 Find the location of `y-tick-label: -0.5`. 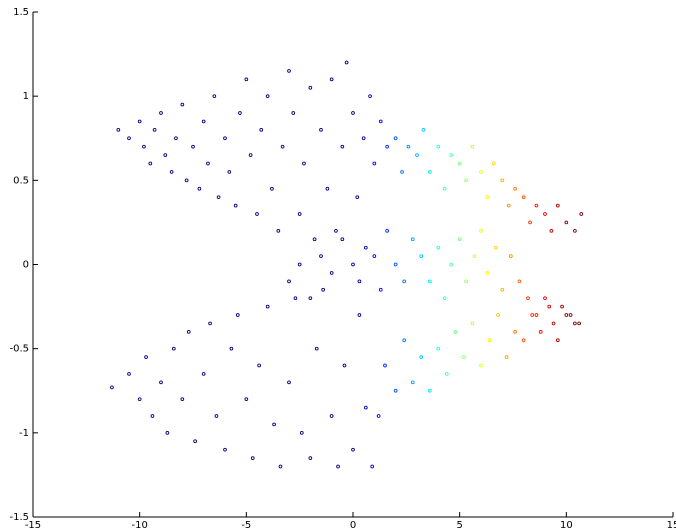

y-tick-label: -0.5 is located at coordinates (19, 349).